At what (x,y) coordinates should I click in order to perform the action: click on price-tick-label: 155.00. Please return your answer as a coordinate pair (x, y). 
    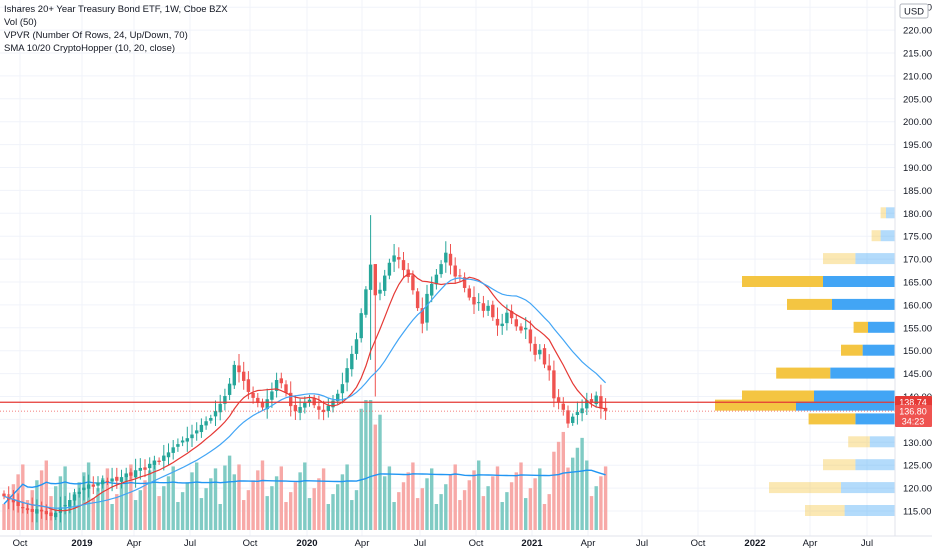
    Looking at the image, I should click on (917, 328).